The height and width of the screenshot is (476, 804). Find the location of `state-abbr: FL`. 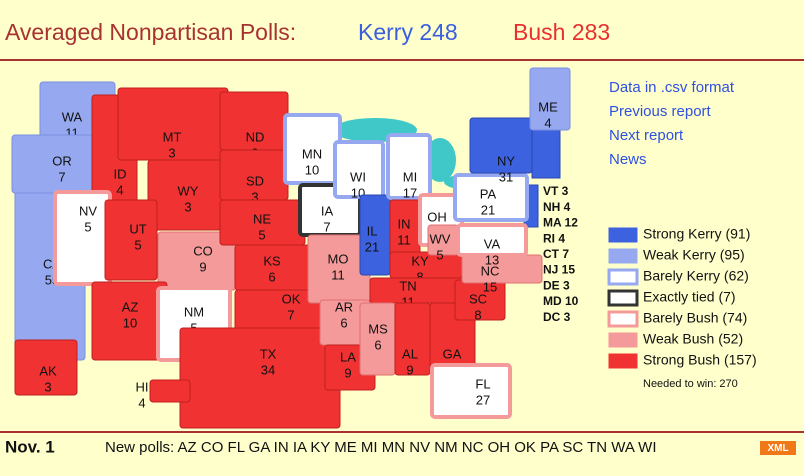

state-abbr: FL is located at coordinates (482, 383).